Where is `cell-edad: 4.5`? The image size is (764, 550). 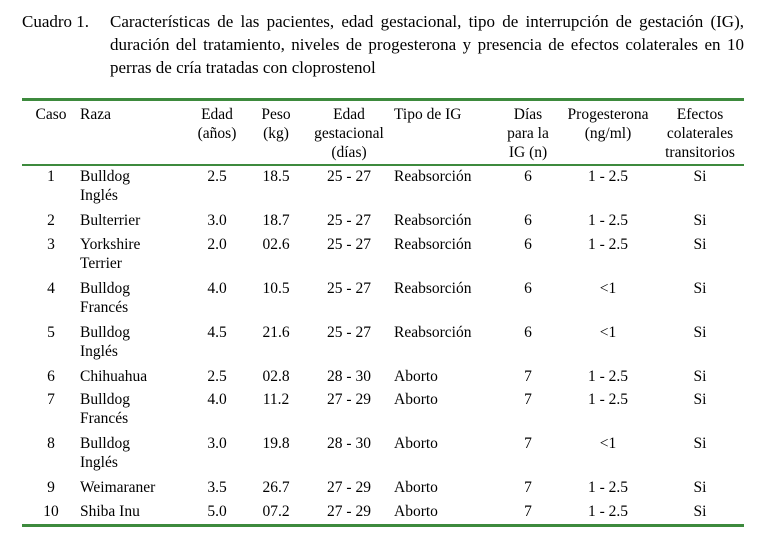 cell-edad: 4.5 is located at coordinates (217, 332).